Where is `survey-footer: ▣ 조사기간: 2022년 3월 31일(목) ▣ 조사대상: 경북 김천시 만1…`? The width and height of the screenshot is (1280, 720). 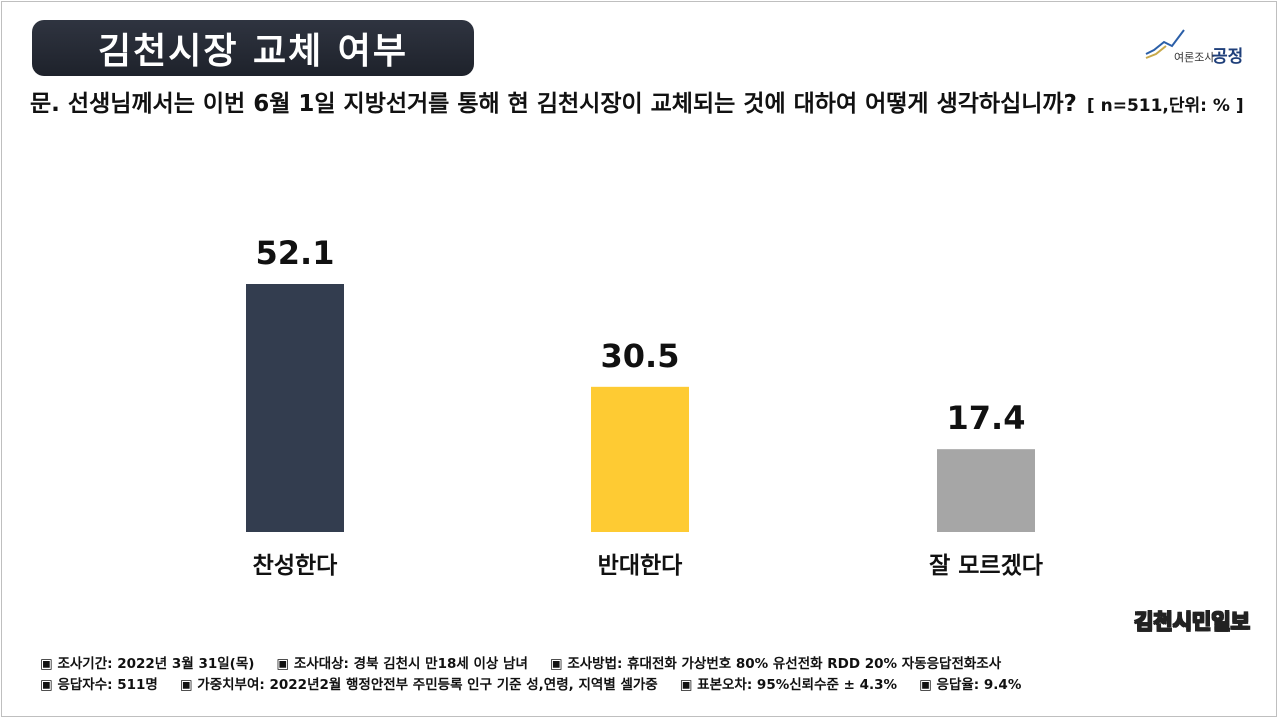
survey-footer: ▣ 조사기간: 2022년 3월 31일(목) ▣ 조사대상: 경북 김천시 만1… is located at coordinates (645, 675).